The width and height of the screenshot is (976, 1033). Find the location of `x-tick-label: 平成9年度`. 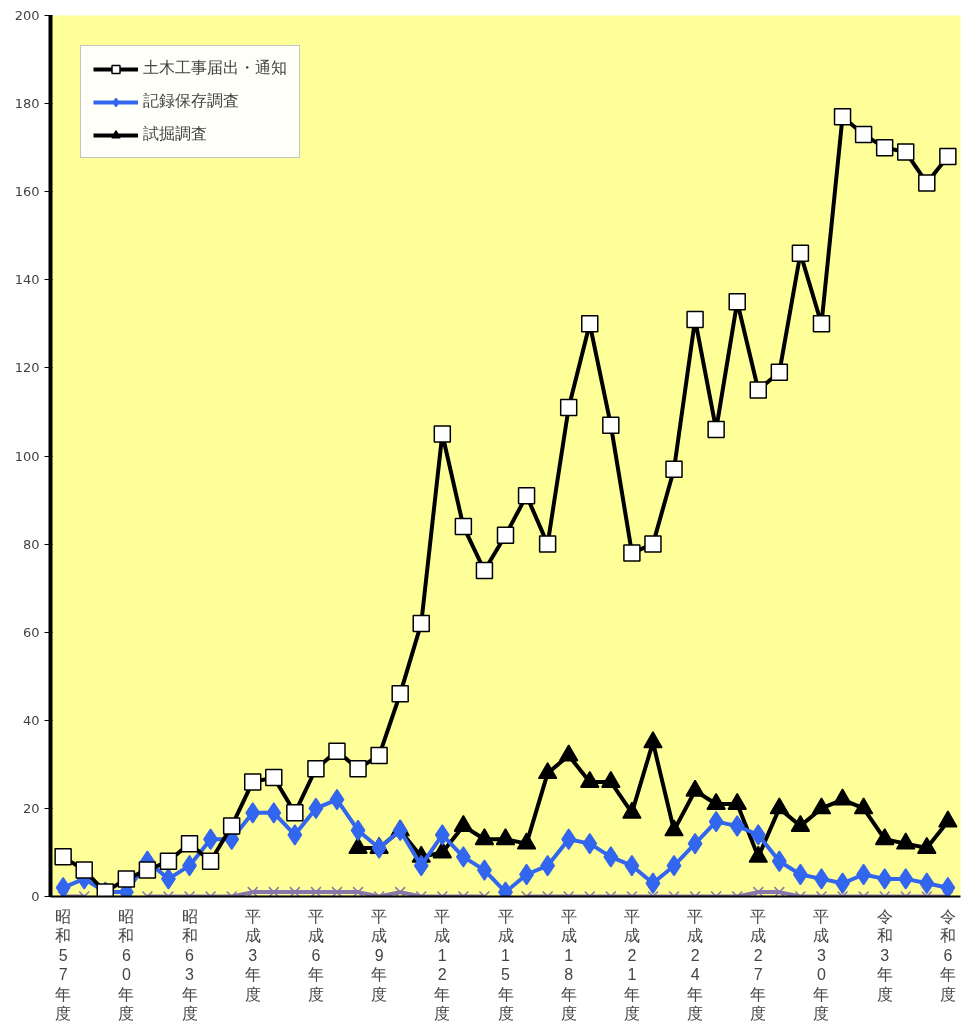

x-tick-label: 平成9年度 is located at coordinates (379, 955).